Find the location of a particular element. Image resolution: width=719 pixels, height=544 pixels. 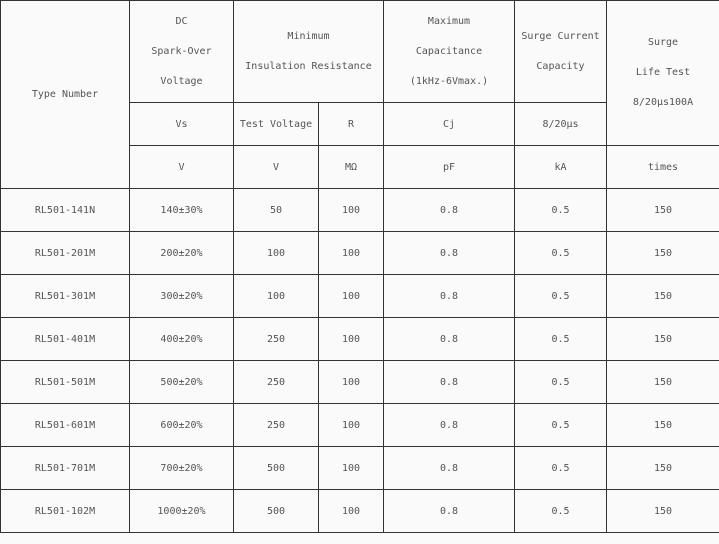

header-line: Surge is located at coordinates (663, 42).